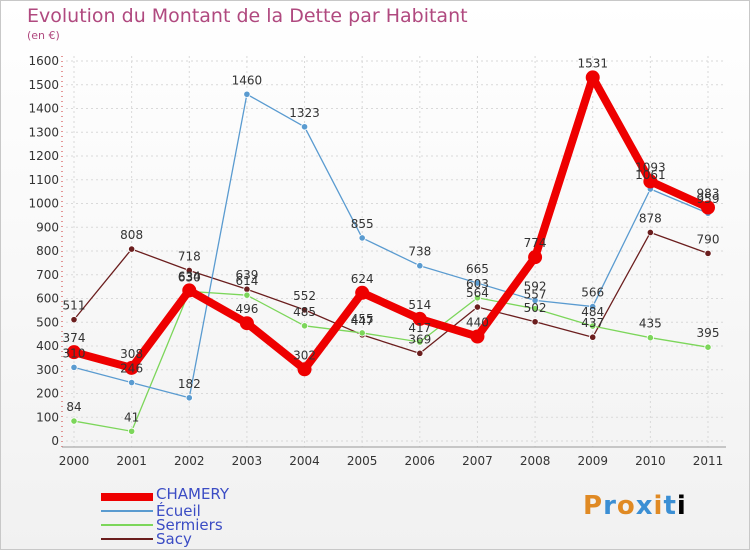  What do you see at coordinates (708, 461) in the screenshot?
I see `x-tick-label: 2011` at bounding box center [708, 461].